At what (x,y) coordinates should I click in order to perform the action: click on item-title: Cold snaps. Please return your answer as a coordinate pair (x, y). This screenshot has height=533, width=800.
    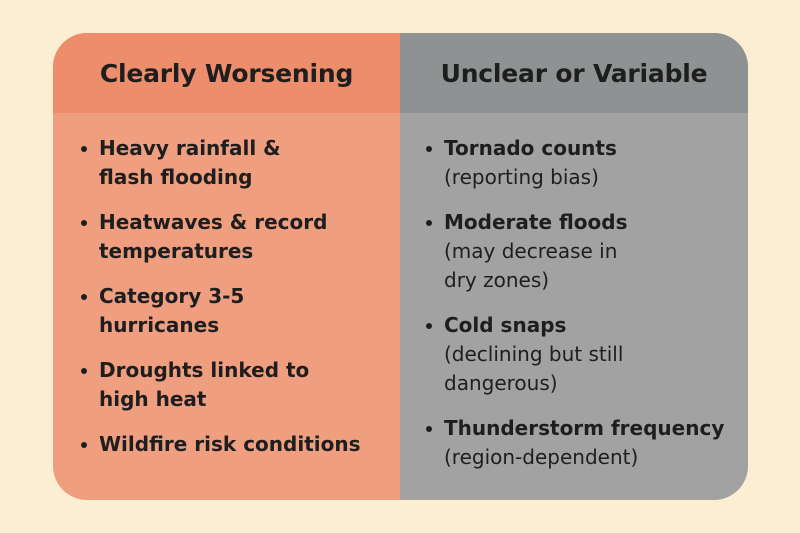
    Looking at the image, I should click on (505, 325).